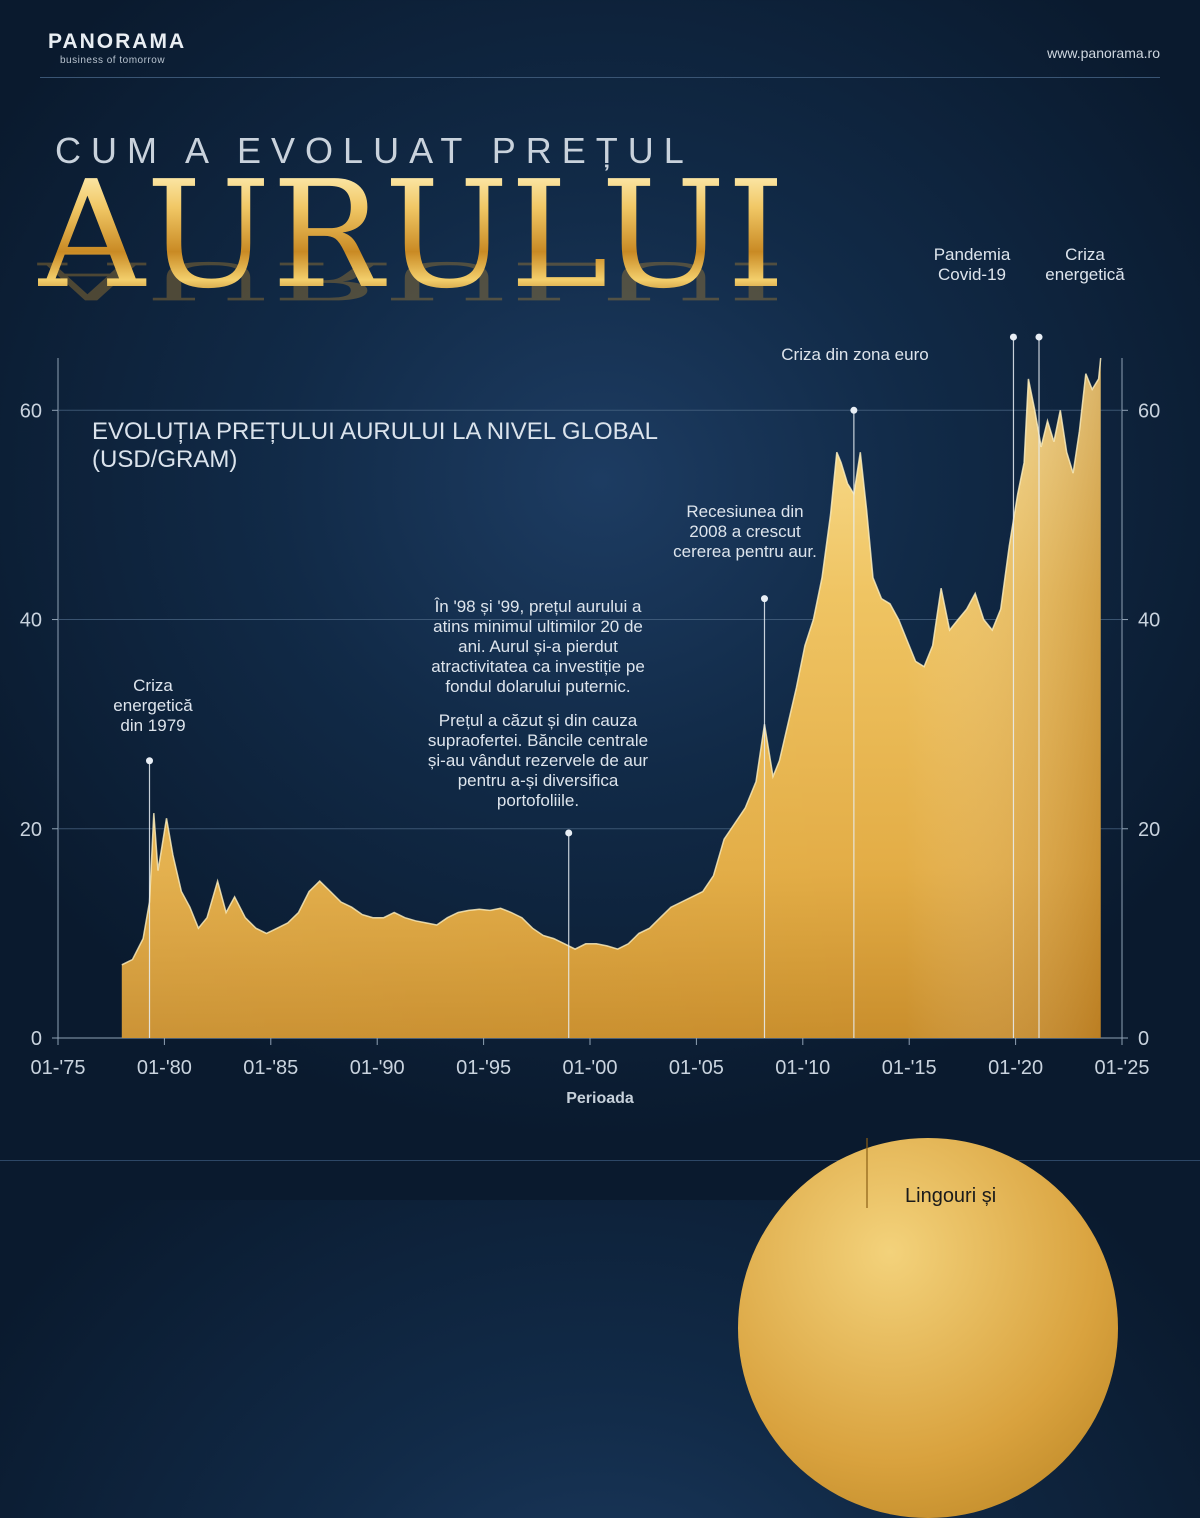 The image size is (1200, 1518). Describe the element at coordinates (538, 666) in the screenshot. I see `annotation-line-text: atractivitatea ca investiție pe` at that location.